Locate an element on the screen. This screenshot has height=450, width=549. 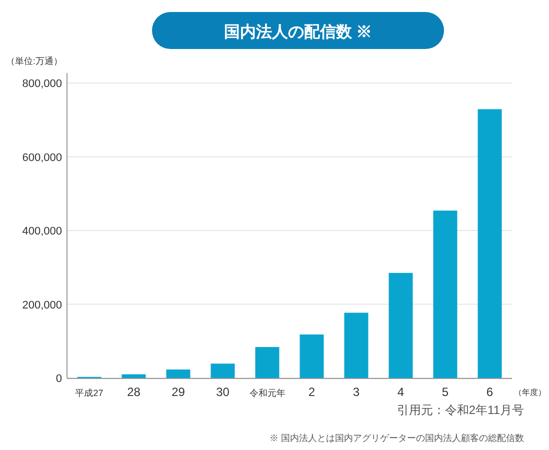
x-tick-label: 令和元年 is located at coordinates (267, 393).